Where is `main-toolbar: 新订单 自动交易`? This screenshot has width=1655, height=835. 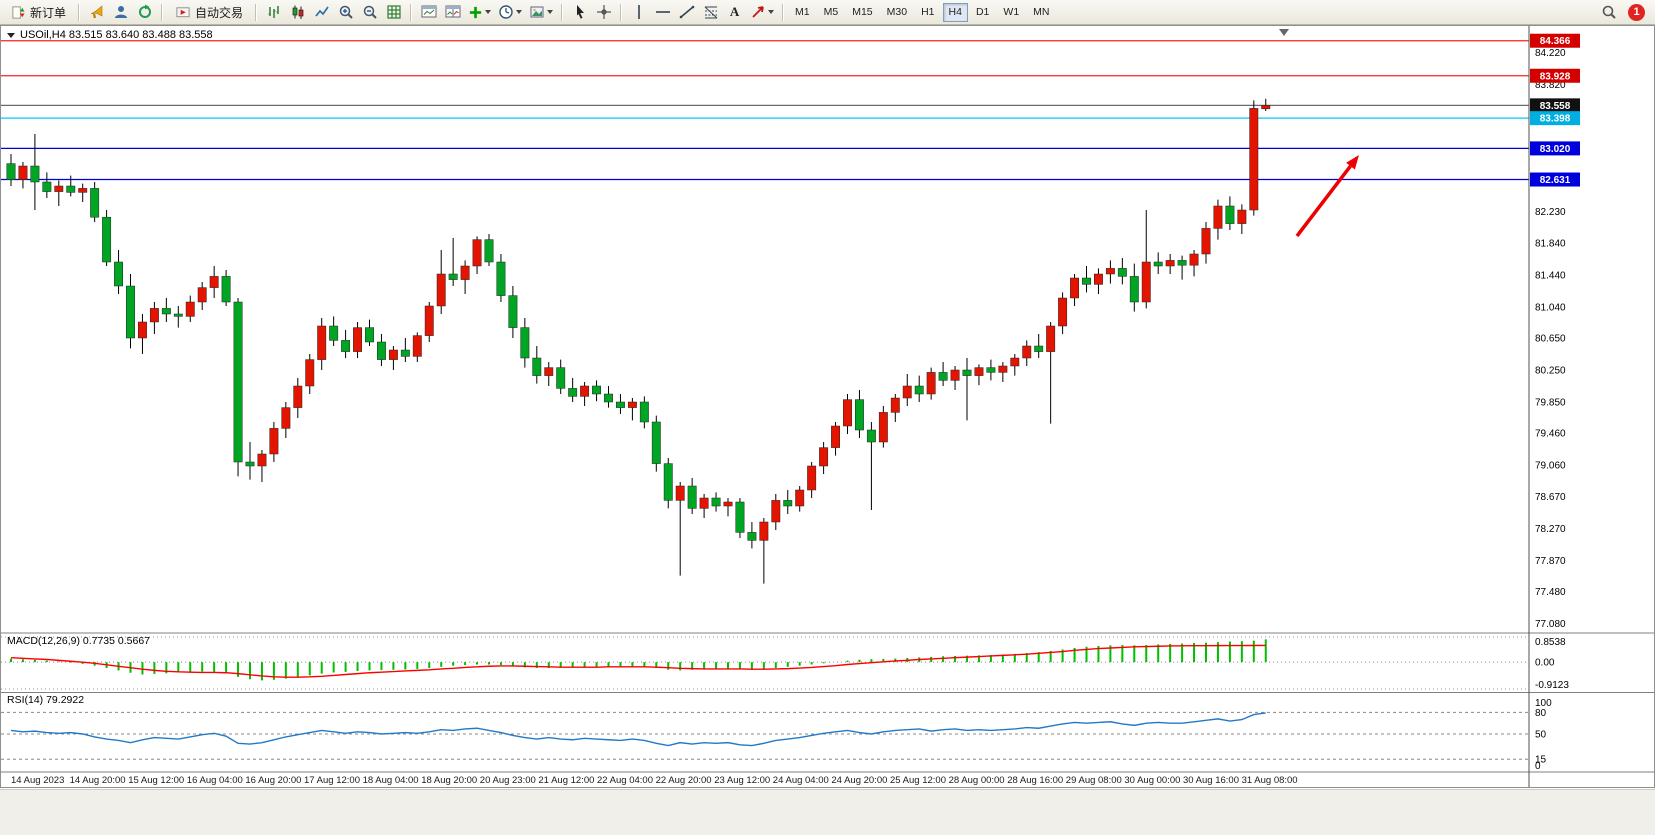
main-toolbar: 新订单 自动交易 is located at coordinates (827, 12).